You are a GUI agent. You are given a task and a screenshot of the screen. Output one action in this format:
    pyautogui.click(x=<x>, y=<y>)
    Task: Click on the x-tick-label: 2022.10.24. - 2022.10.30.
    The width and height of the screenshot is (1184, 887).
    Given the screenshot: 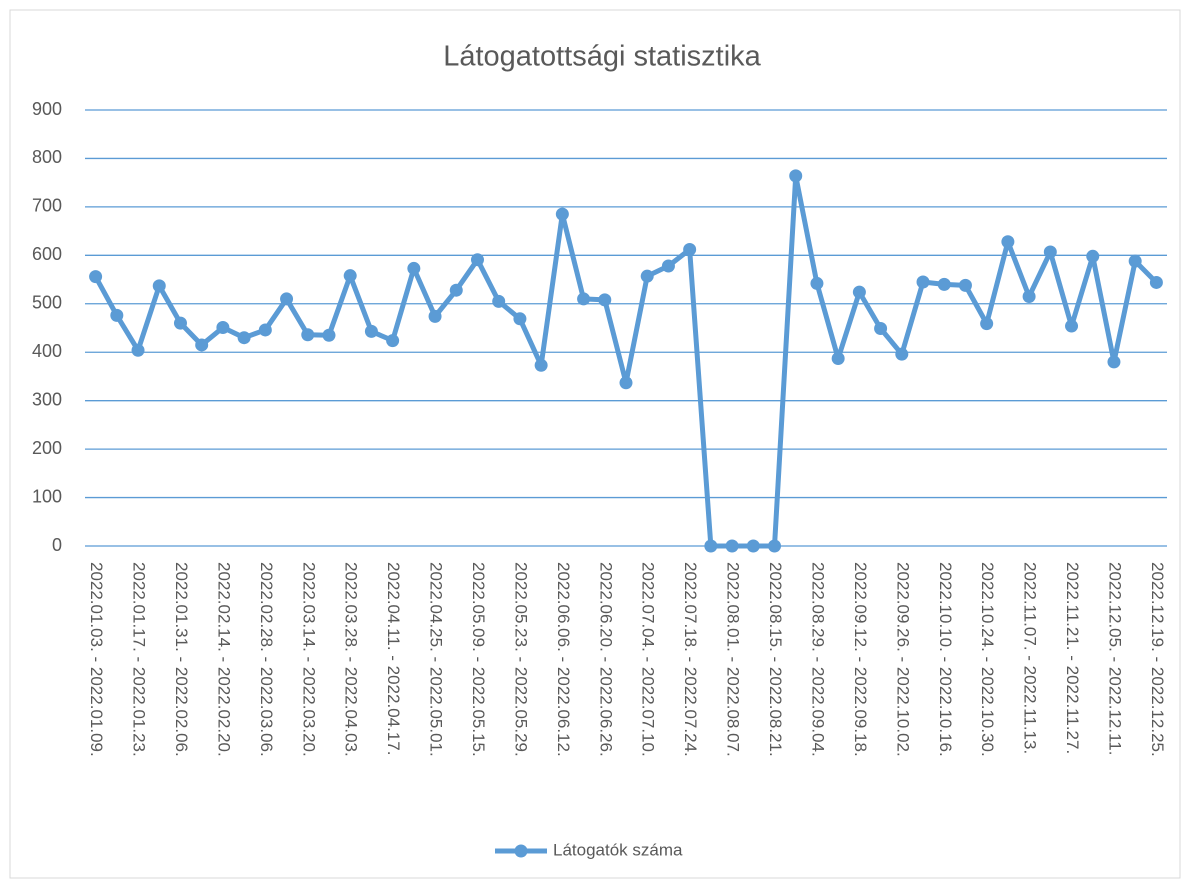 What is the action you would take?
    pyautogui.click(x=987, y=659)
    